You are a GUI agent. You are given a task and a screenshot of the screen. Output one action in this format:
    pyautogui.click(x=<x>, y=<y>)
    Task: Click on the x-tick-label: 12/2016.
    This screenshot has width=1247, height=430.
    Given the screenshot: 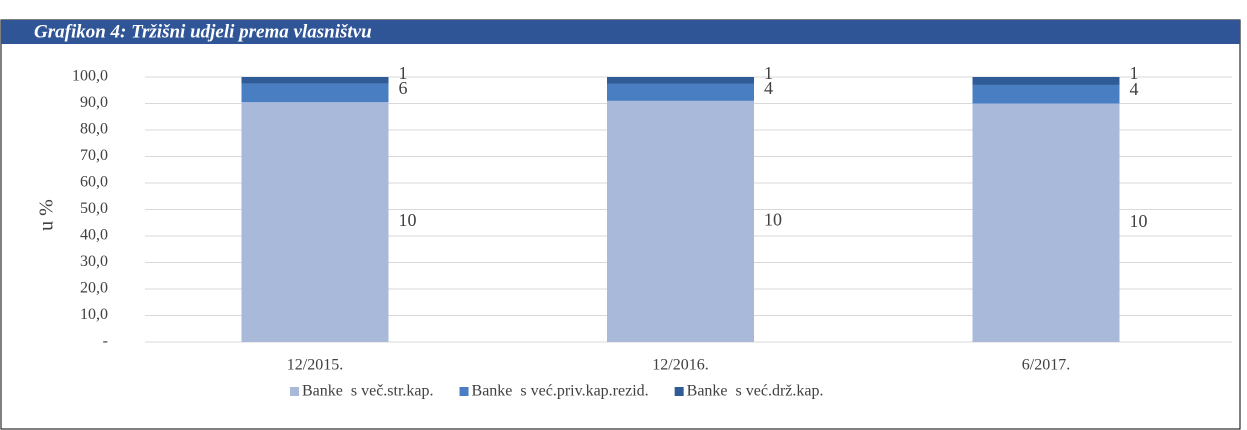 What is the action you would take?
    pyautogui.click(x=680, y=365)
    